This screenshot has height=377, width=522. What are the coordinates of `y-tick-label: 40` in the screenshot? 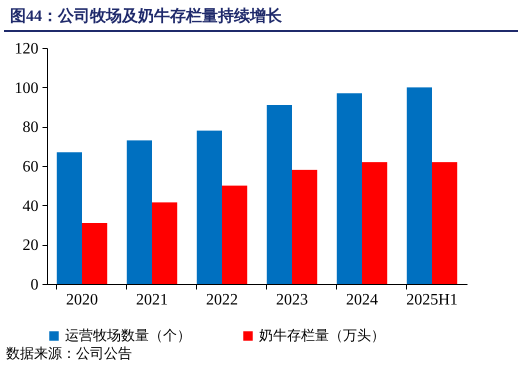 It's located at (30, 206).